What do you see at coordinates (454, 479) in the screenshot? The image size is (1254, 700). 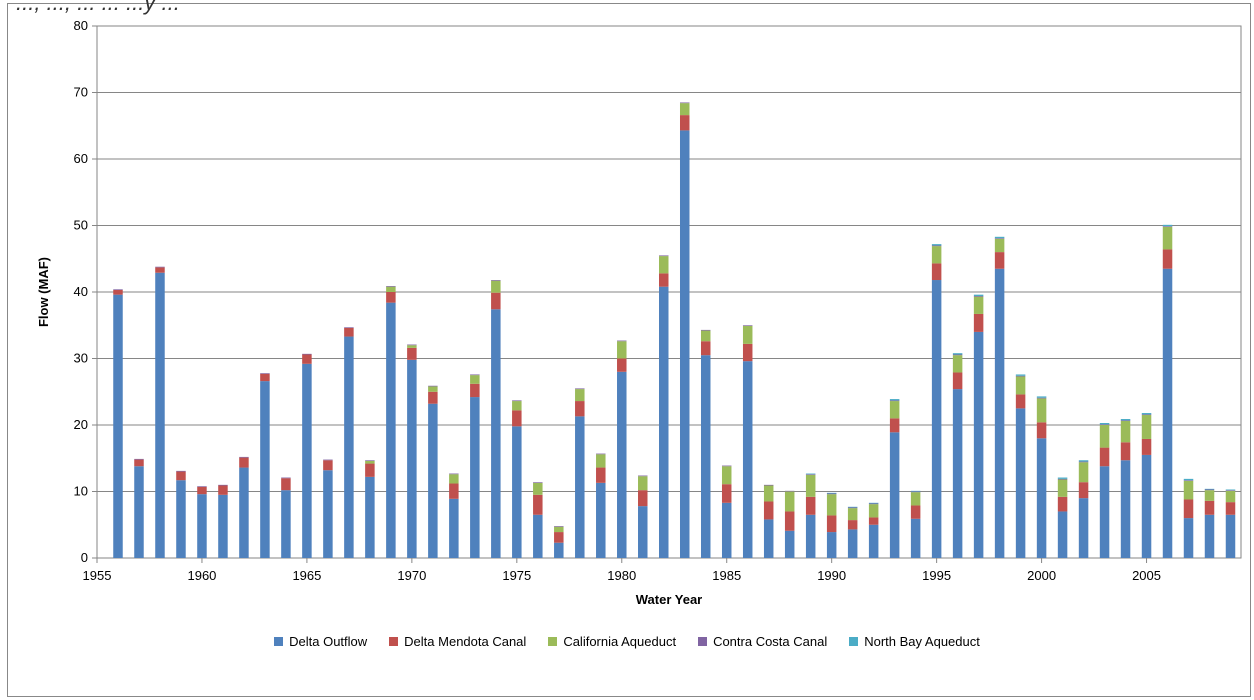 I see `bar-california-aqueduct-1972` at bounding box center [454, 479].